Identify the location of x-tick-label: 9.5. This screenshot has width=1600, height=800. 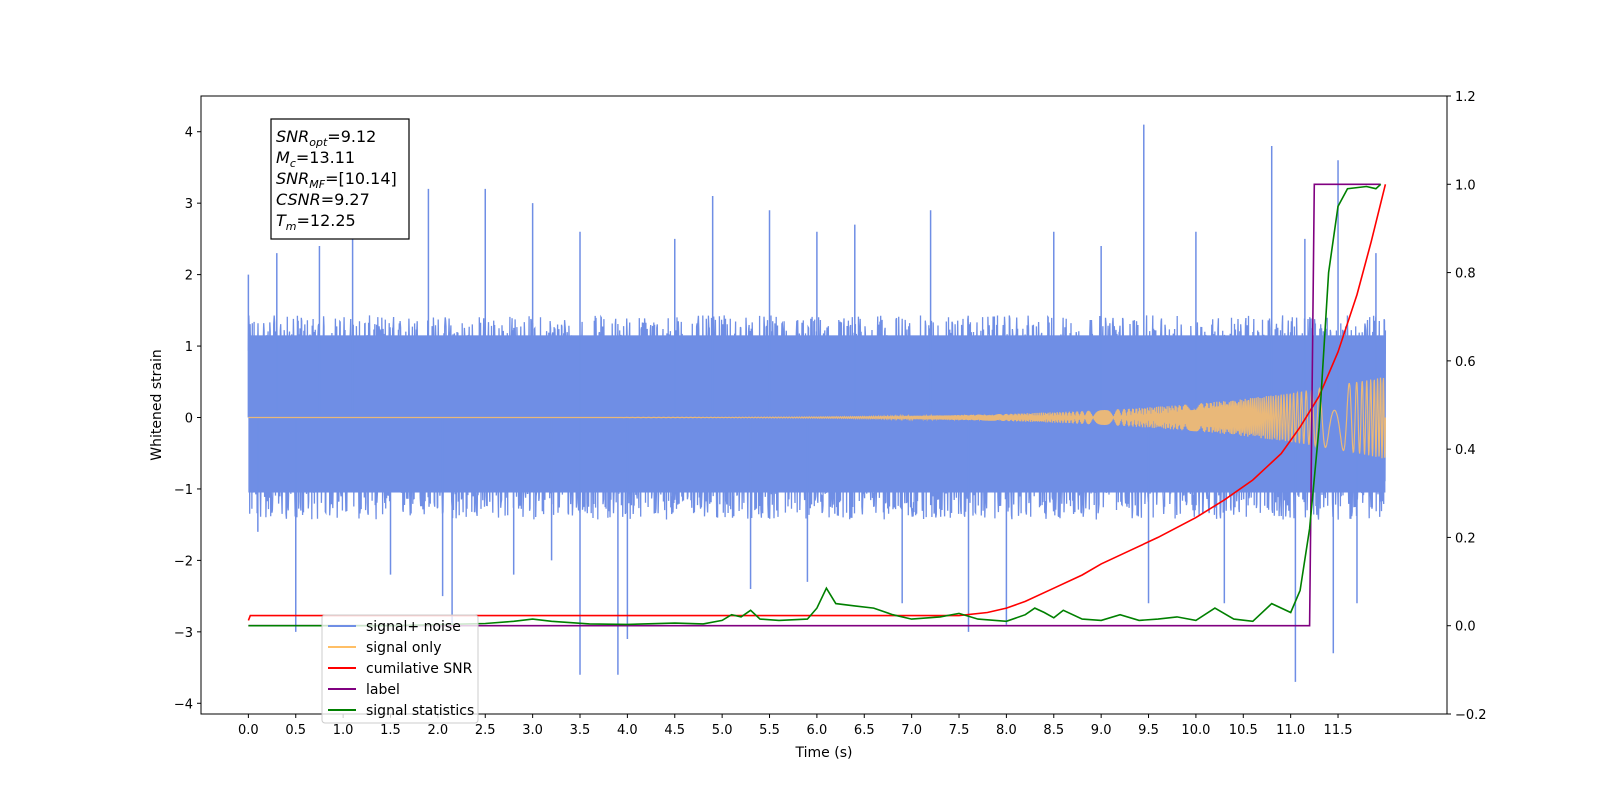
(1148, 730).